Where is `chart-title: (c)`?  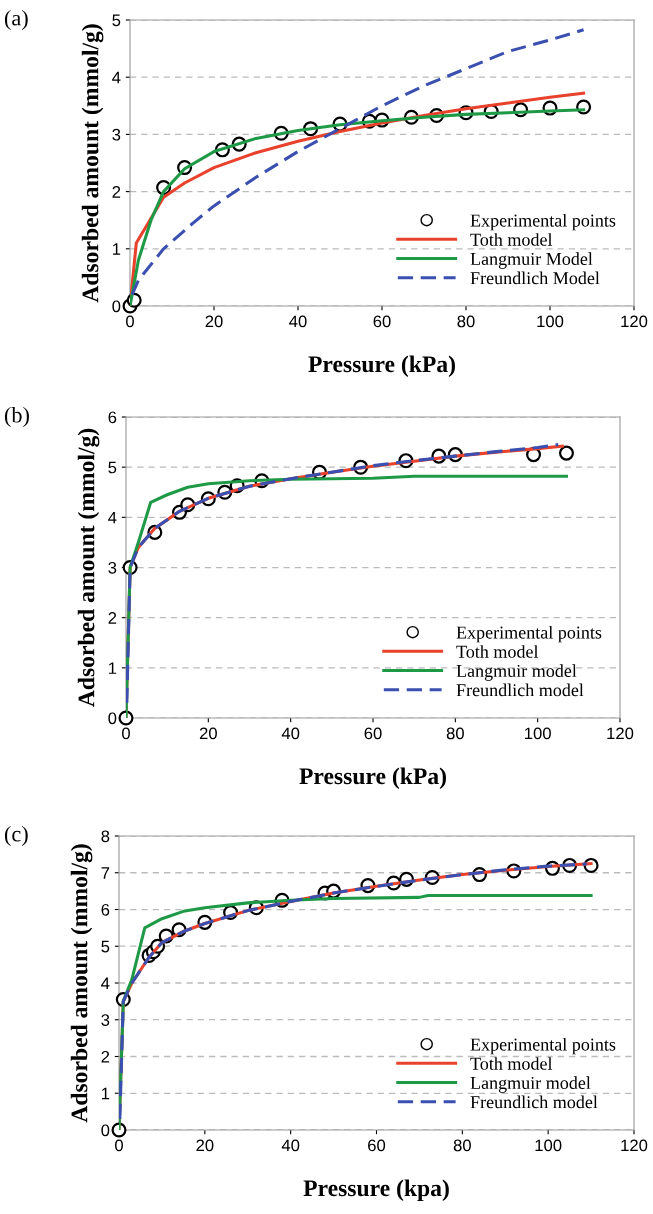 chart-title: (c) is located at coordinates (16, 836).